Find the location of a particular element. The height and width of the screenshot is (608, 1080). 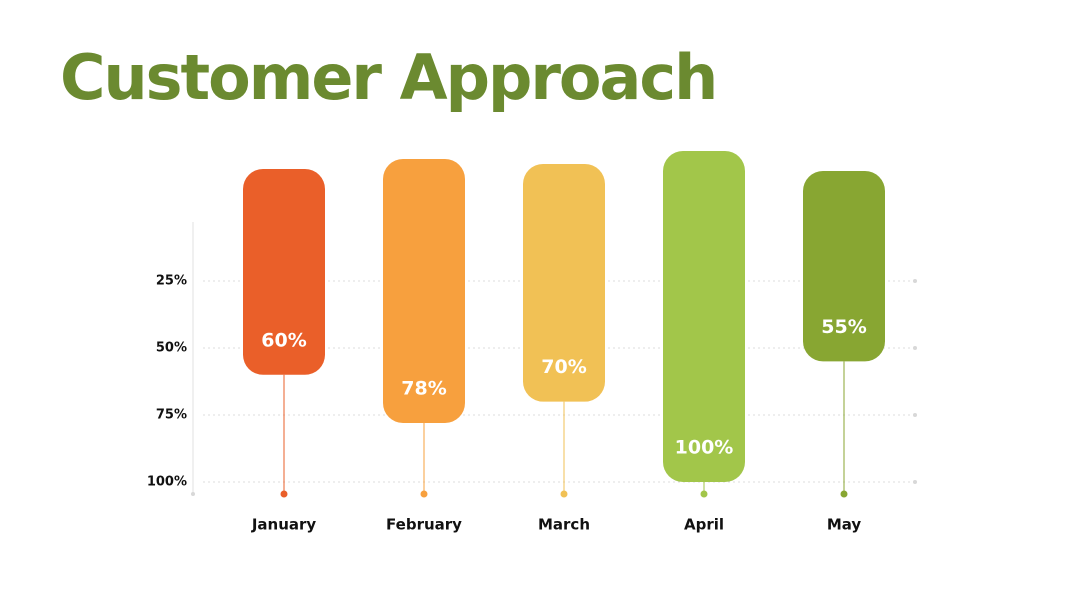

y-tick-label: 50% is located at coordinates (171, 348).